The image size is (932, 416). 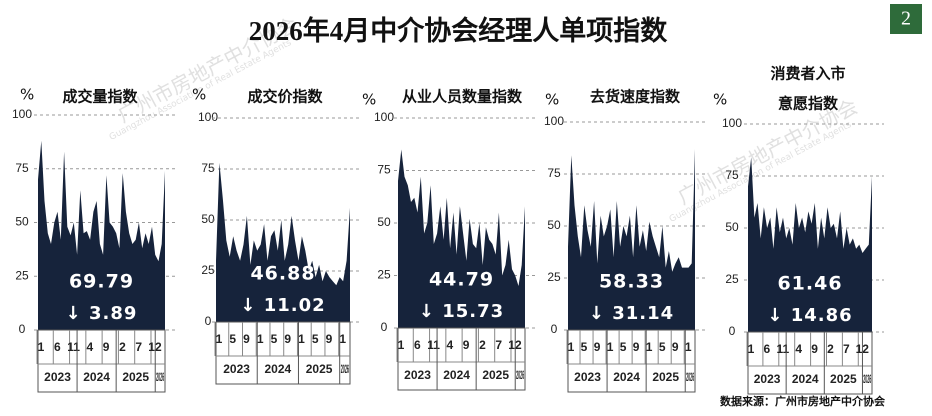 What do you see at coordinates (462, 97) in the screenshot?
I see `chart-title: 从业人员数量指数` at bounding box center [462, 97].